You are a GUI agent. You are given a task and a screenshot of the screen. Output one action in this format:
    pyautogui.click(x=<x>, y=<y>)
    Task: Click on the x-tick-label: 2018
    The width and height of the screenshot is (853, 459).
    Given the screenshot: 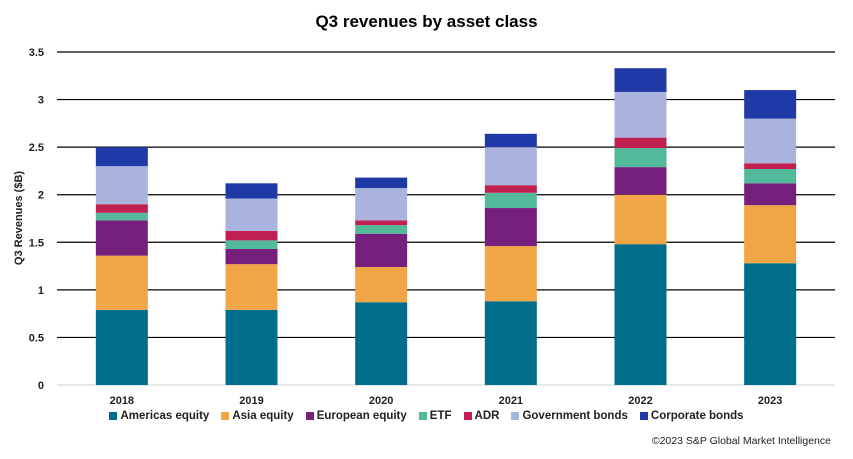 What is the action you would take?
    pyautogui.click(x=122, y=401)
    